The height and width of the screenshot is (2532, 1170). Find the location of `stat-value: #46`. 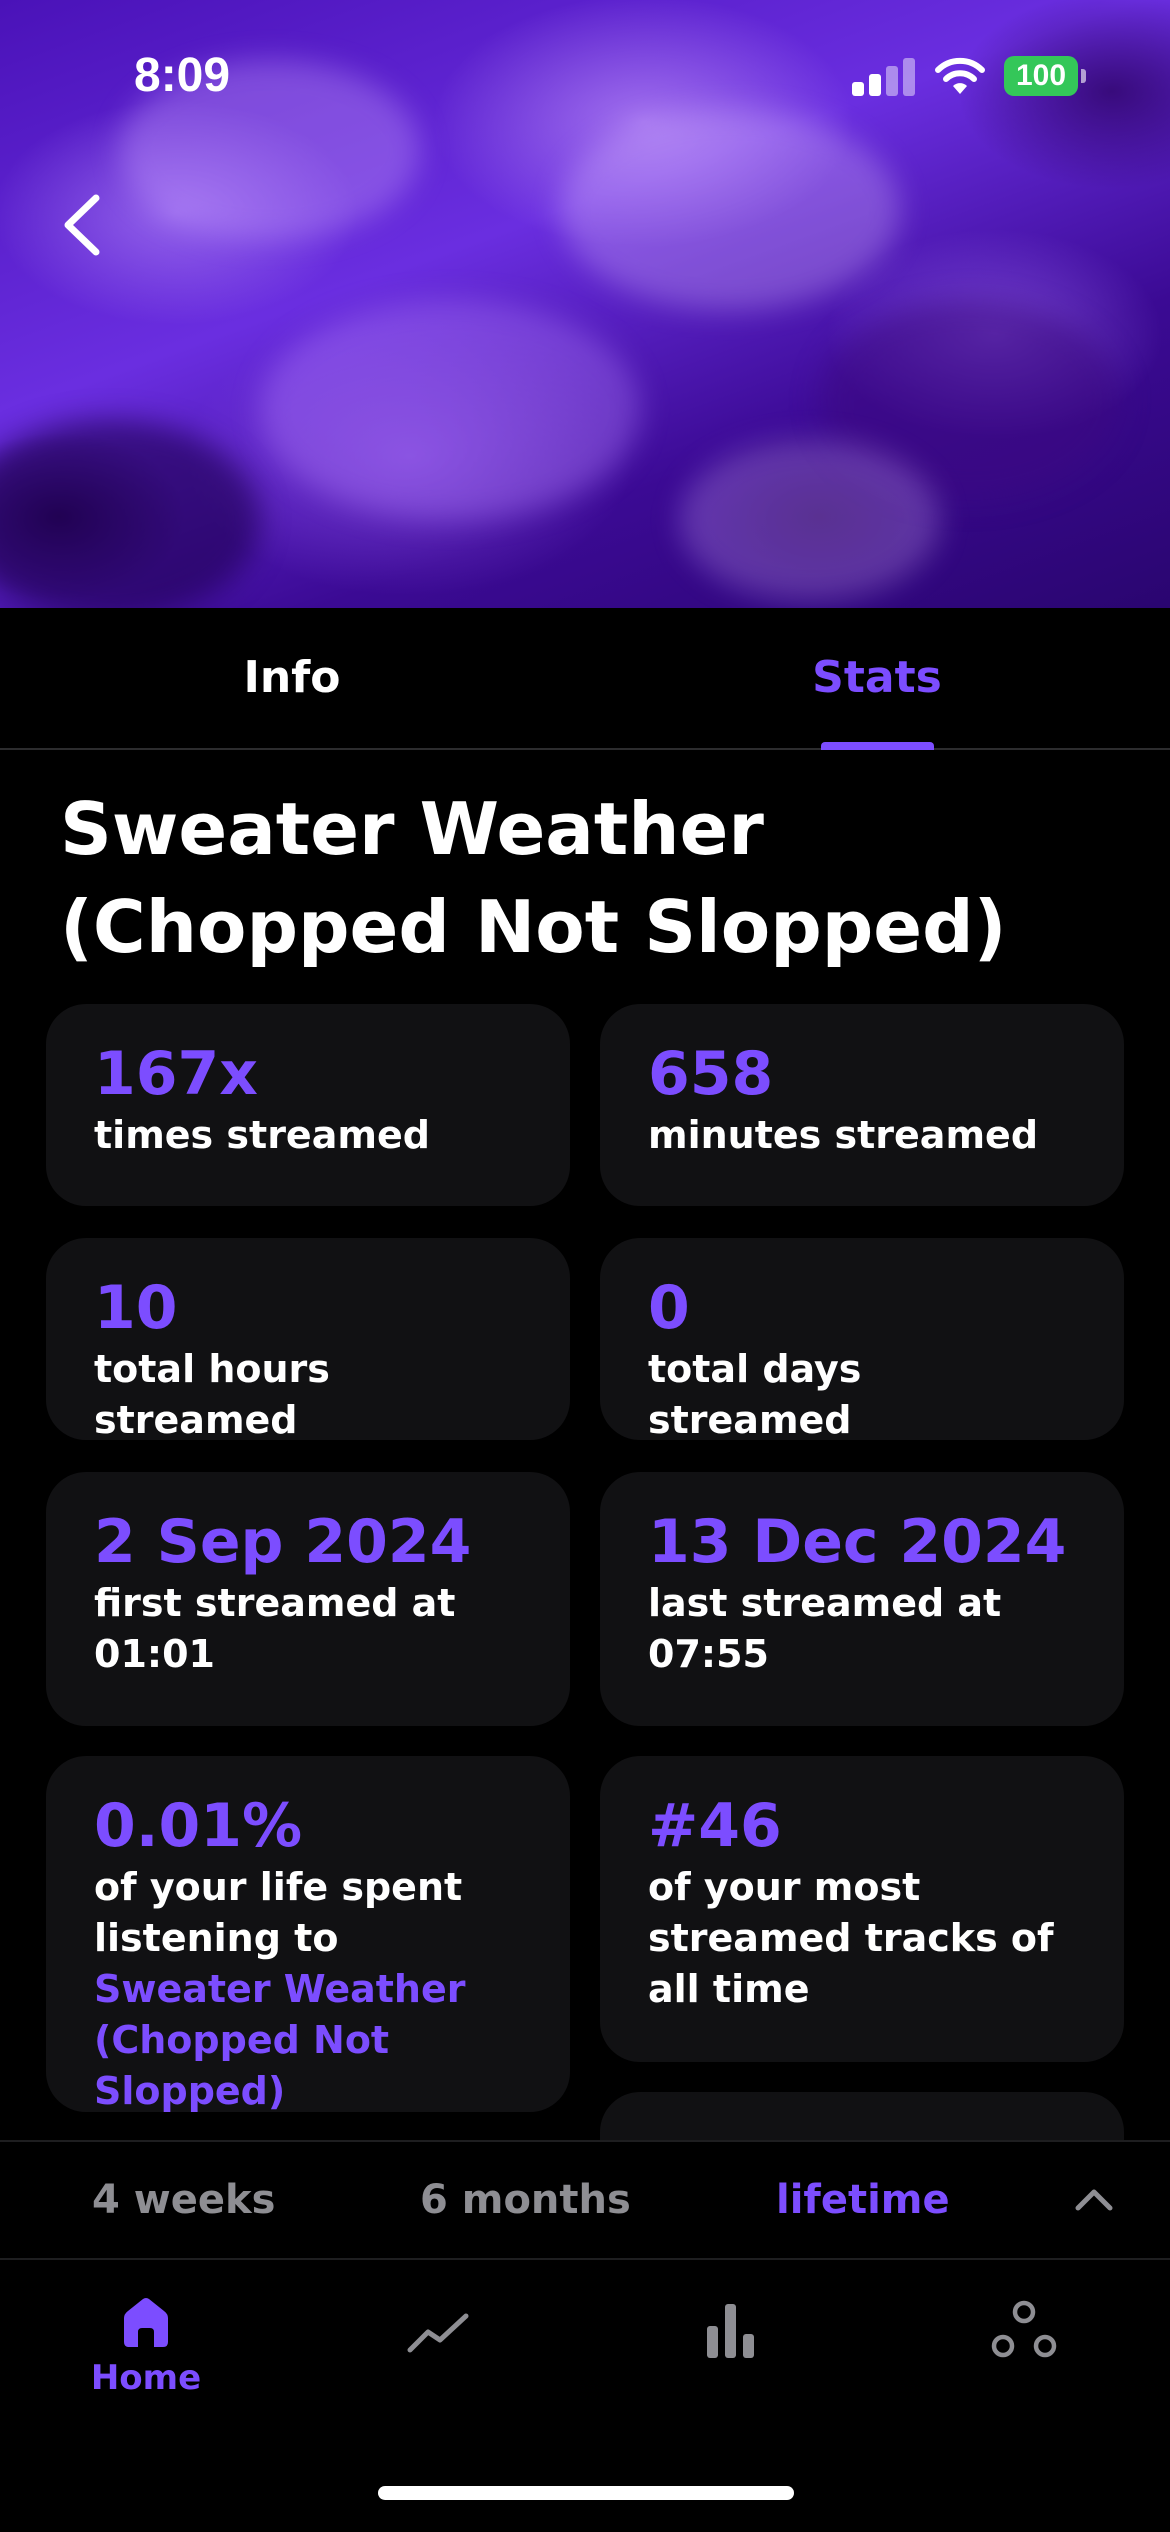

stat-value: #46 is located at coordinates (715, 1826).